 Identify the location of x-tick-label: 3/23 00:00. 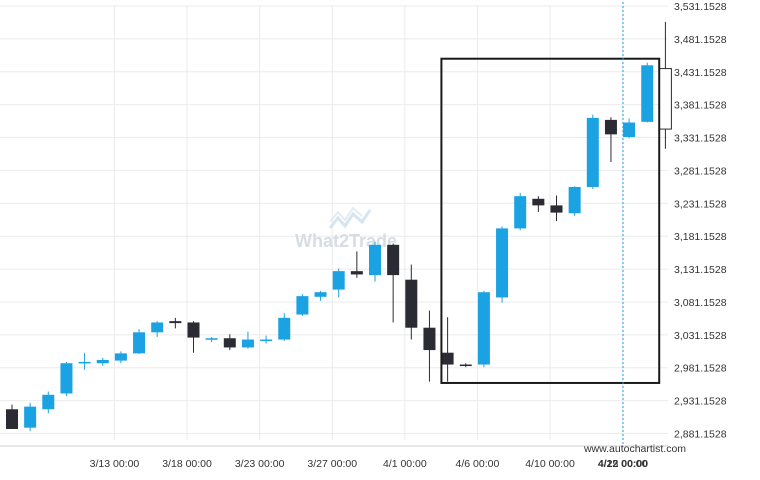
(260, 464).